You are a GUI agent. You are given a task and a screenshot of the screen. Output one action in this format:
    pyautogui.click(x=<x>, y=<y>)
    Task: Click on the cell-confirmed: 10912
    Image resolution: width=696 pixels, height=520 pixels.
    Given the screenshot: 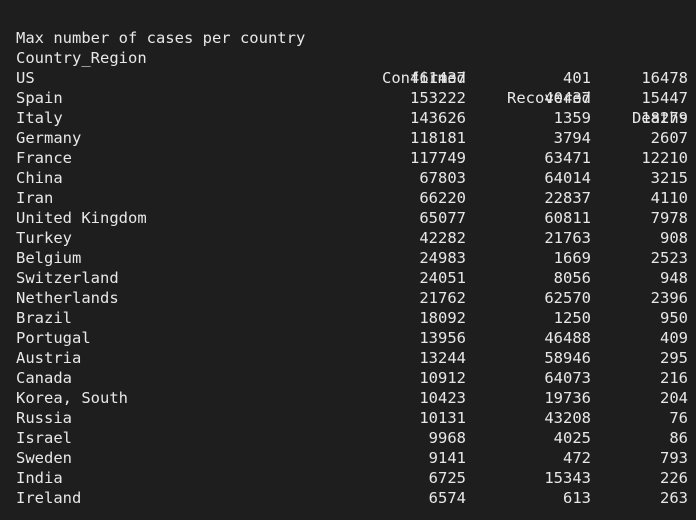 What is the action you would take?
    pyautogui.click(x=442, y=378)
    